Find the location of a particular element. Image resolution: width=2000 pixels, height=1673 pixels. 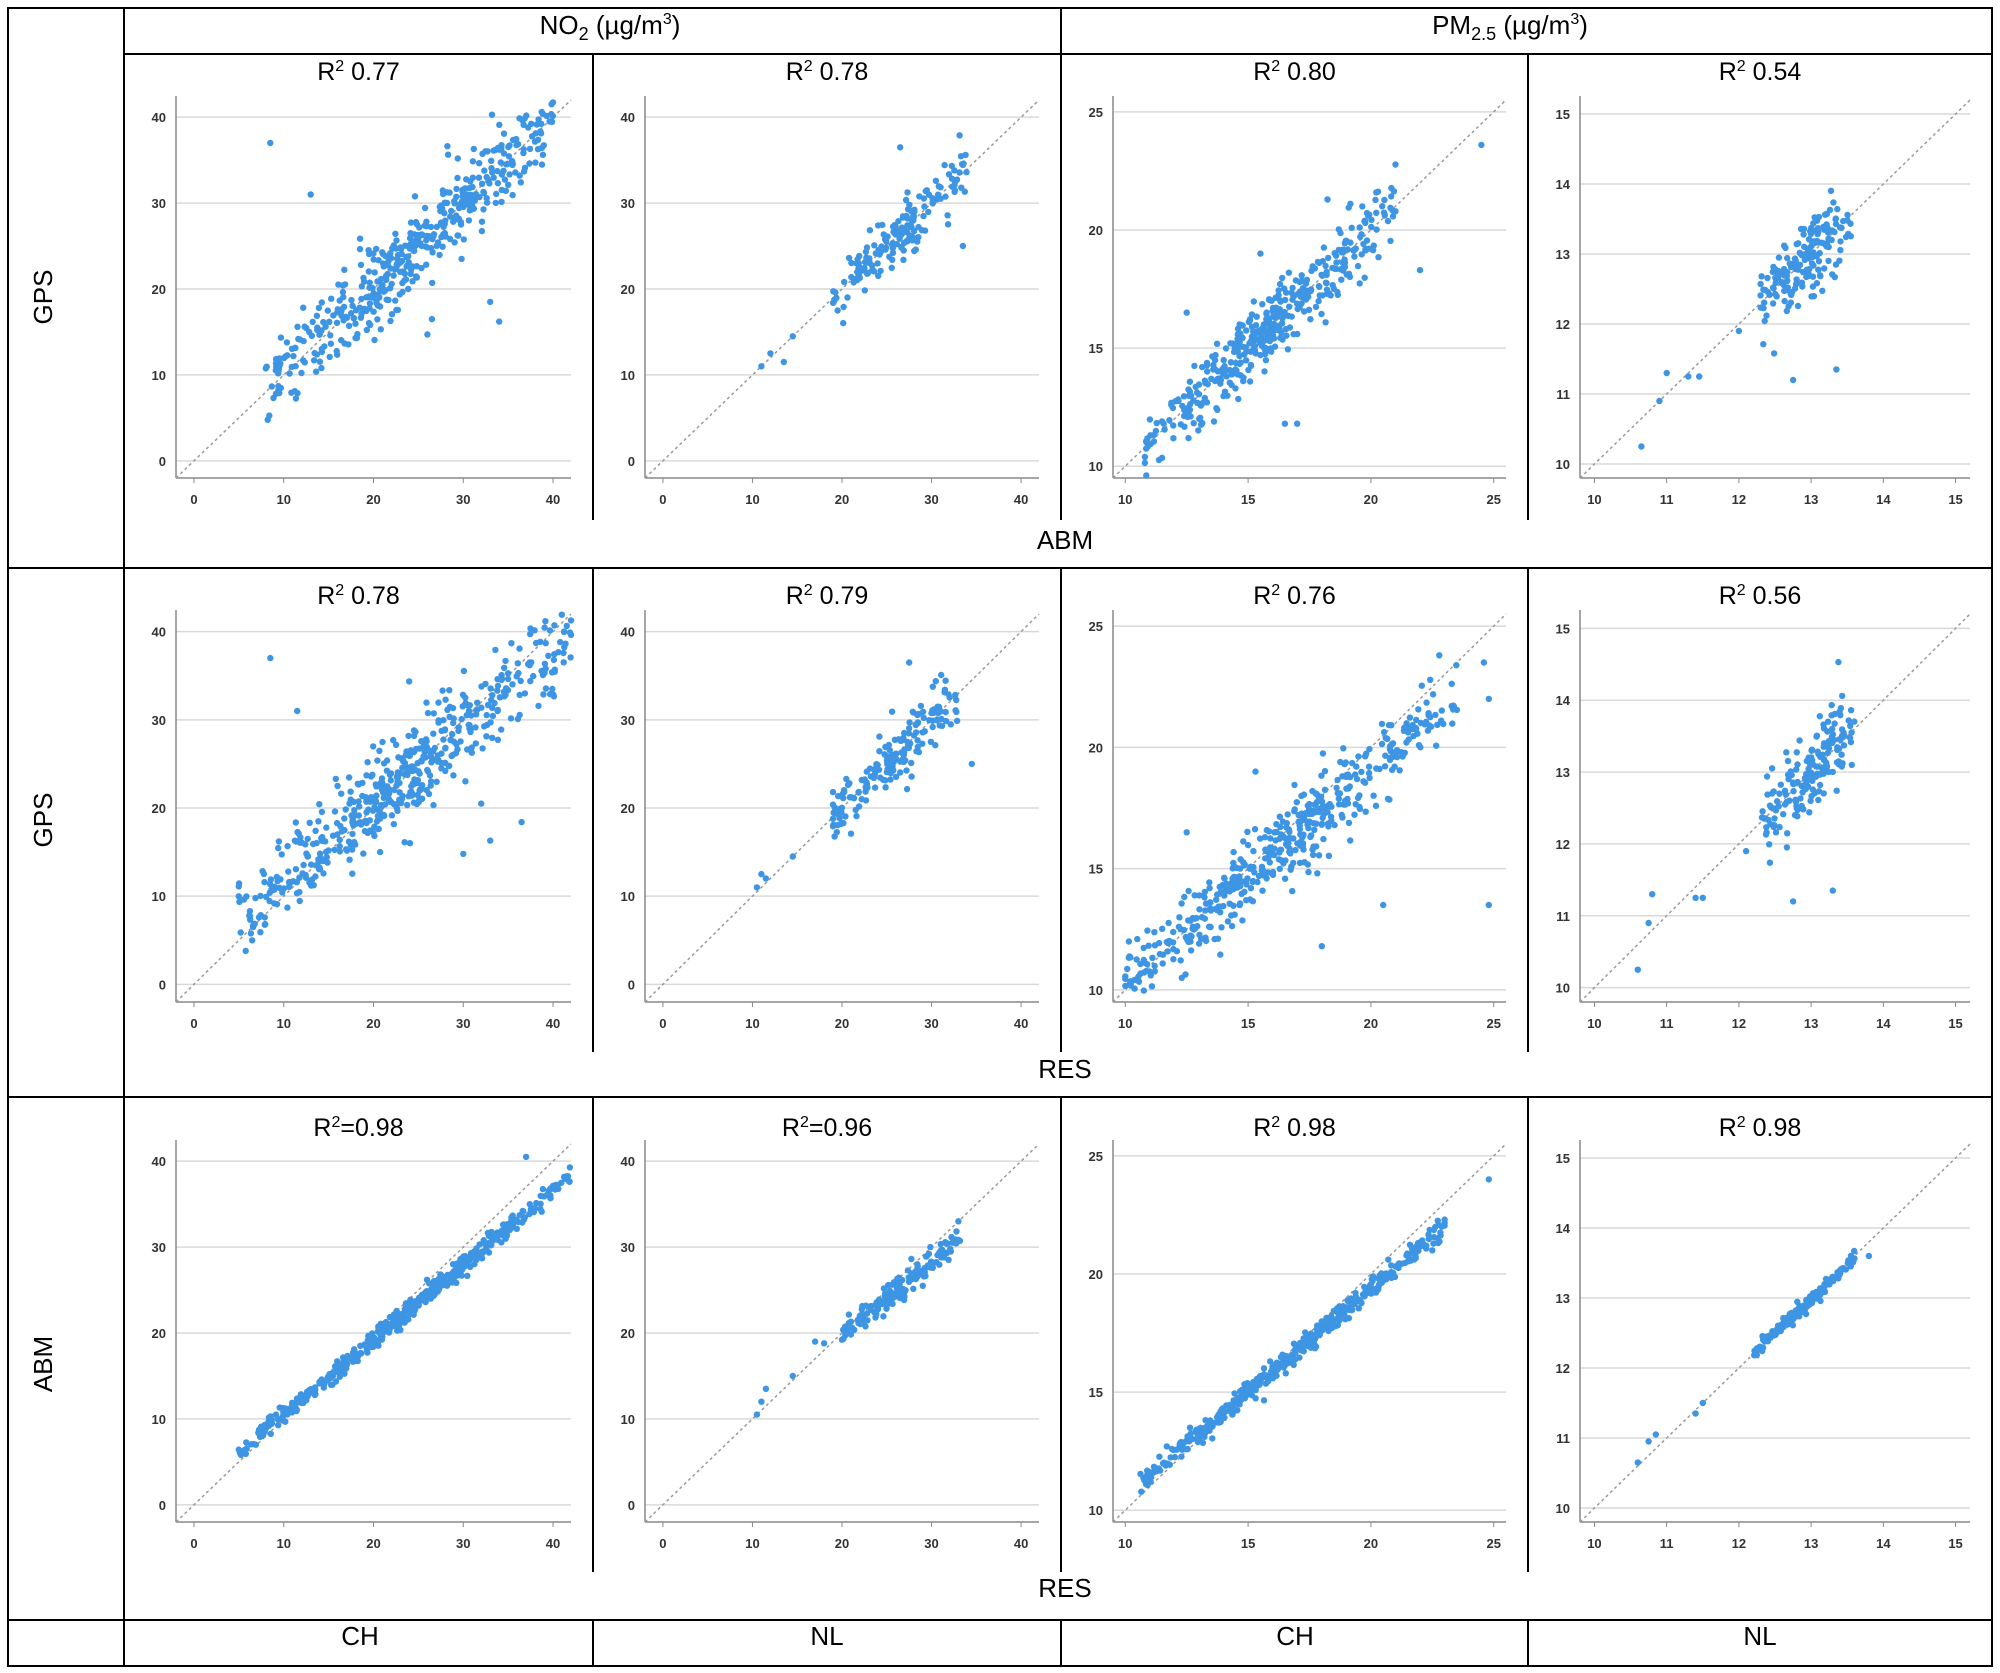

panel-title: R2 0.76 is located at coordinates (1294, 596).